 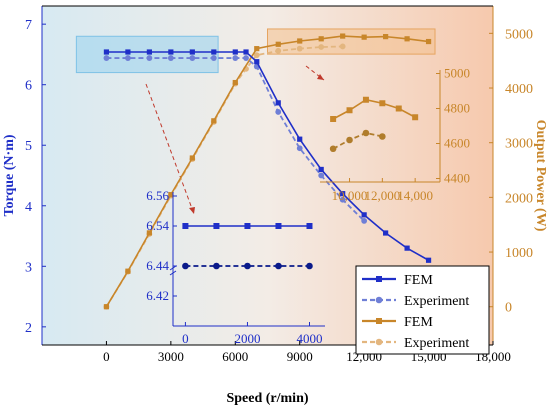 What do you see at coordinates (28, 328) in the screenshot?
I see `left-y-tick-label: 2` at bounding box center [28, 328].